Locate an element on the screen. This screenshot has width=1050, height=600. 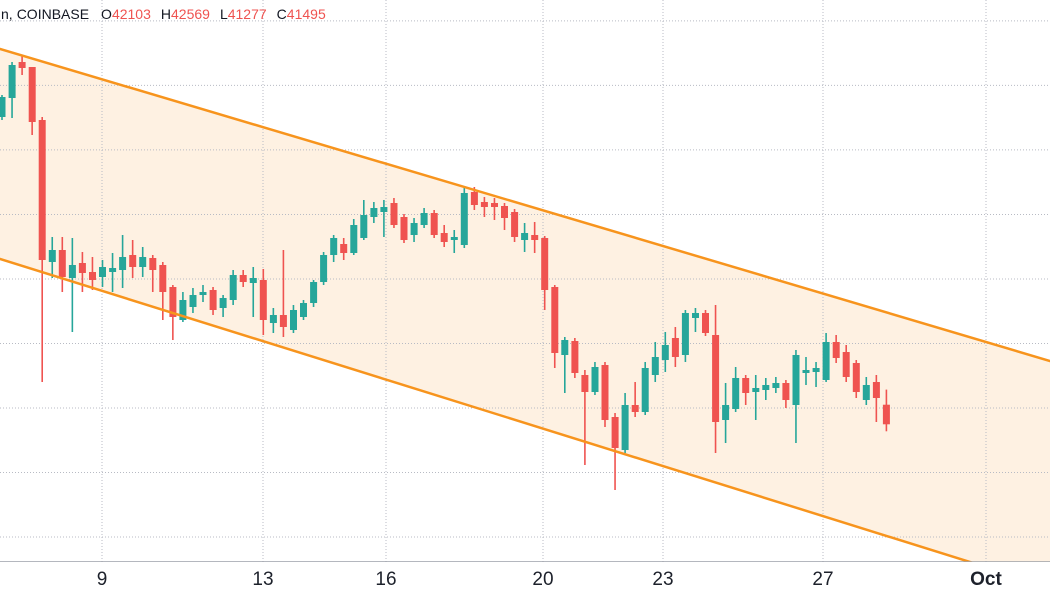
x-axis-label: 13 is located at coordinates (262, 579).